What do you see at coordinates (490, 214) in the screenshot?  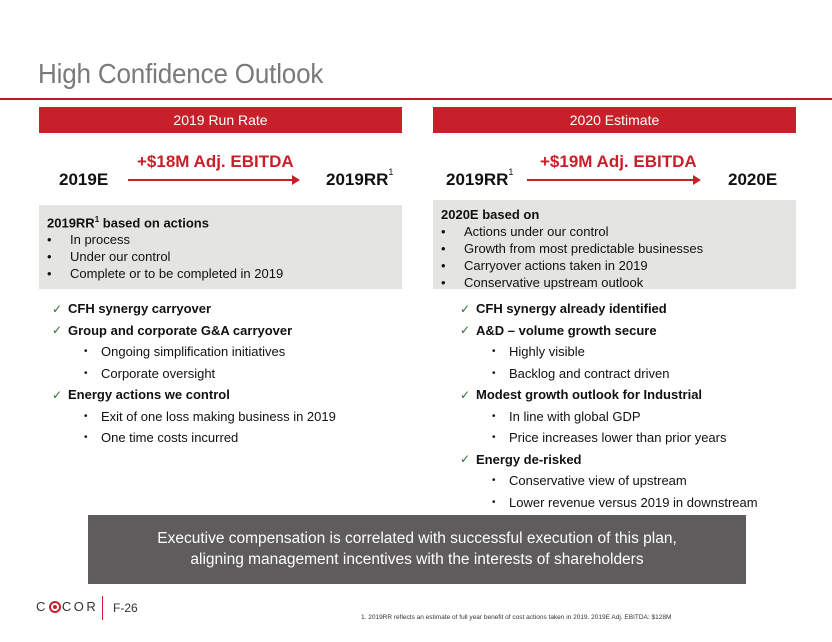 I see `right-box-heading: 2020E based on` at bounding box center [490, 214].